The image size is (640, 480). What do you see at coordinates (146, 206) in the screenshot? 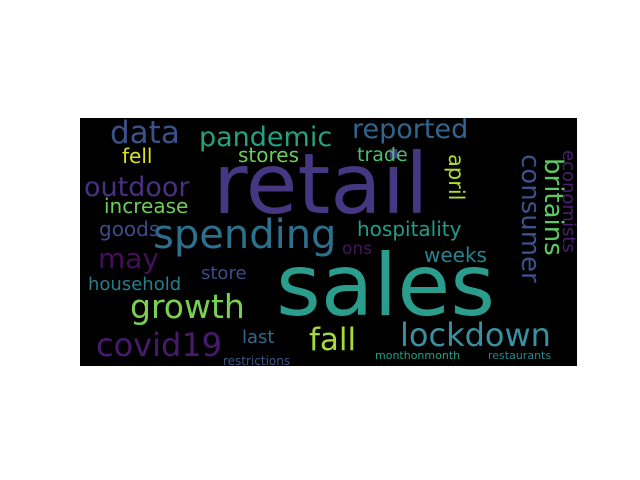
I see `word-increase: increase` at bounding box center [146, 206].